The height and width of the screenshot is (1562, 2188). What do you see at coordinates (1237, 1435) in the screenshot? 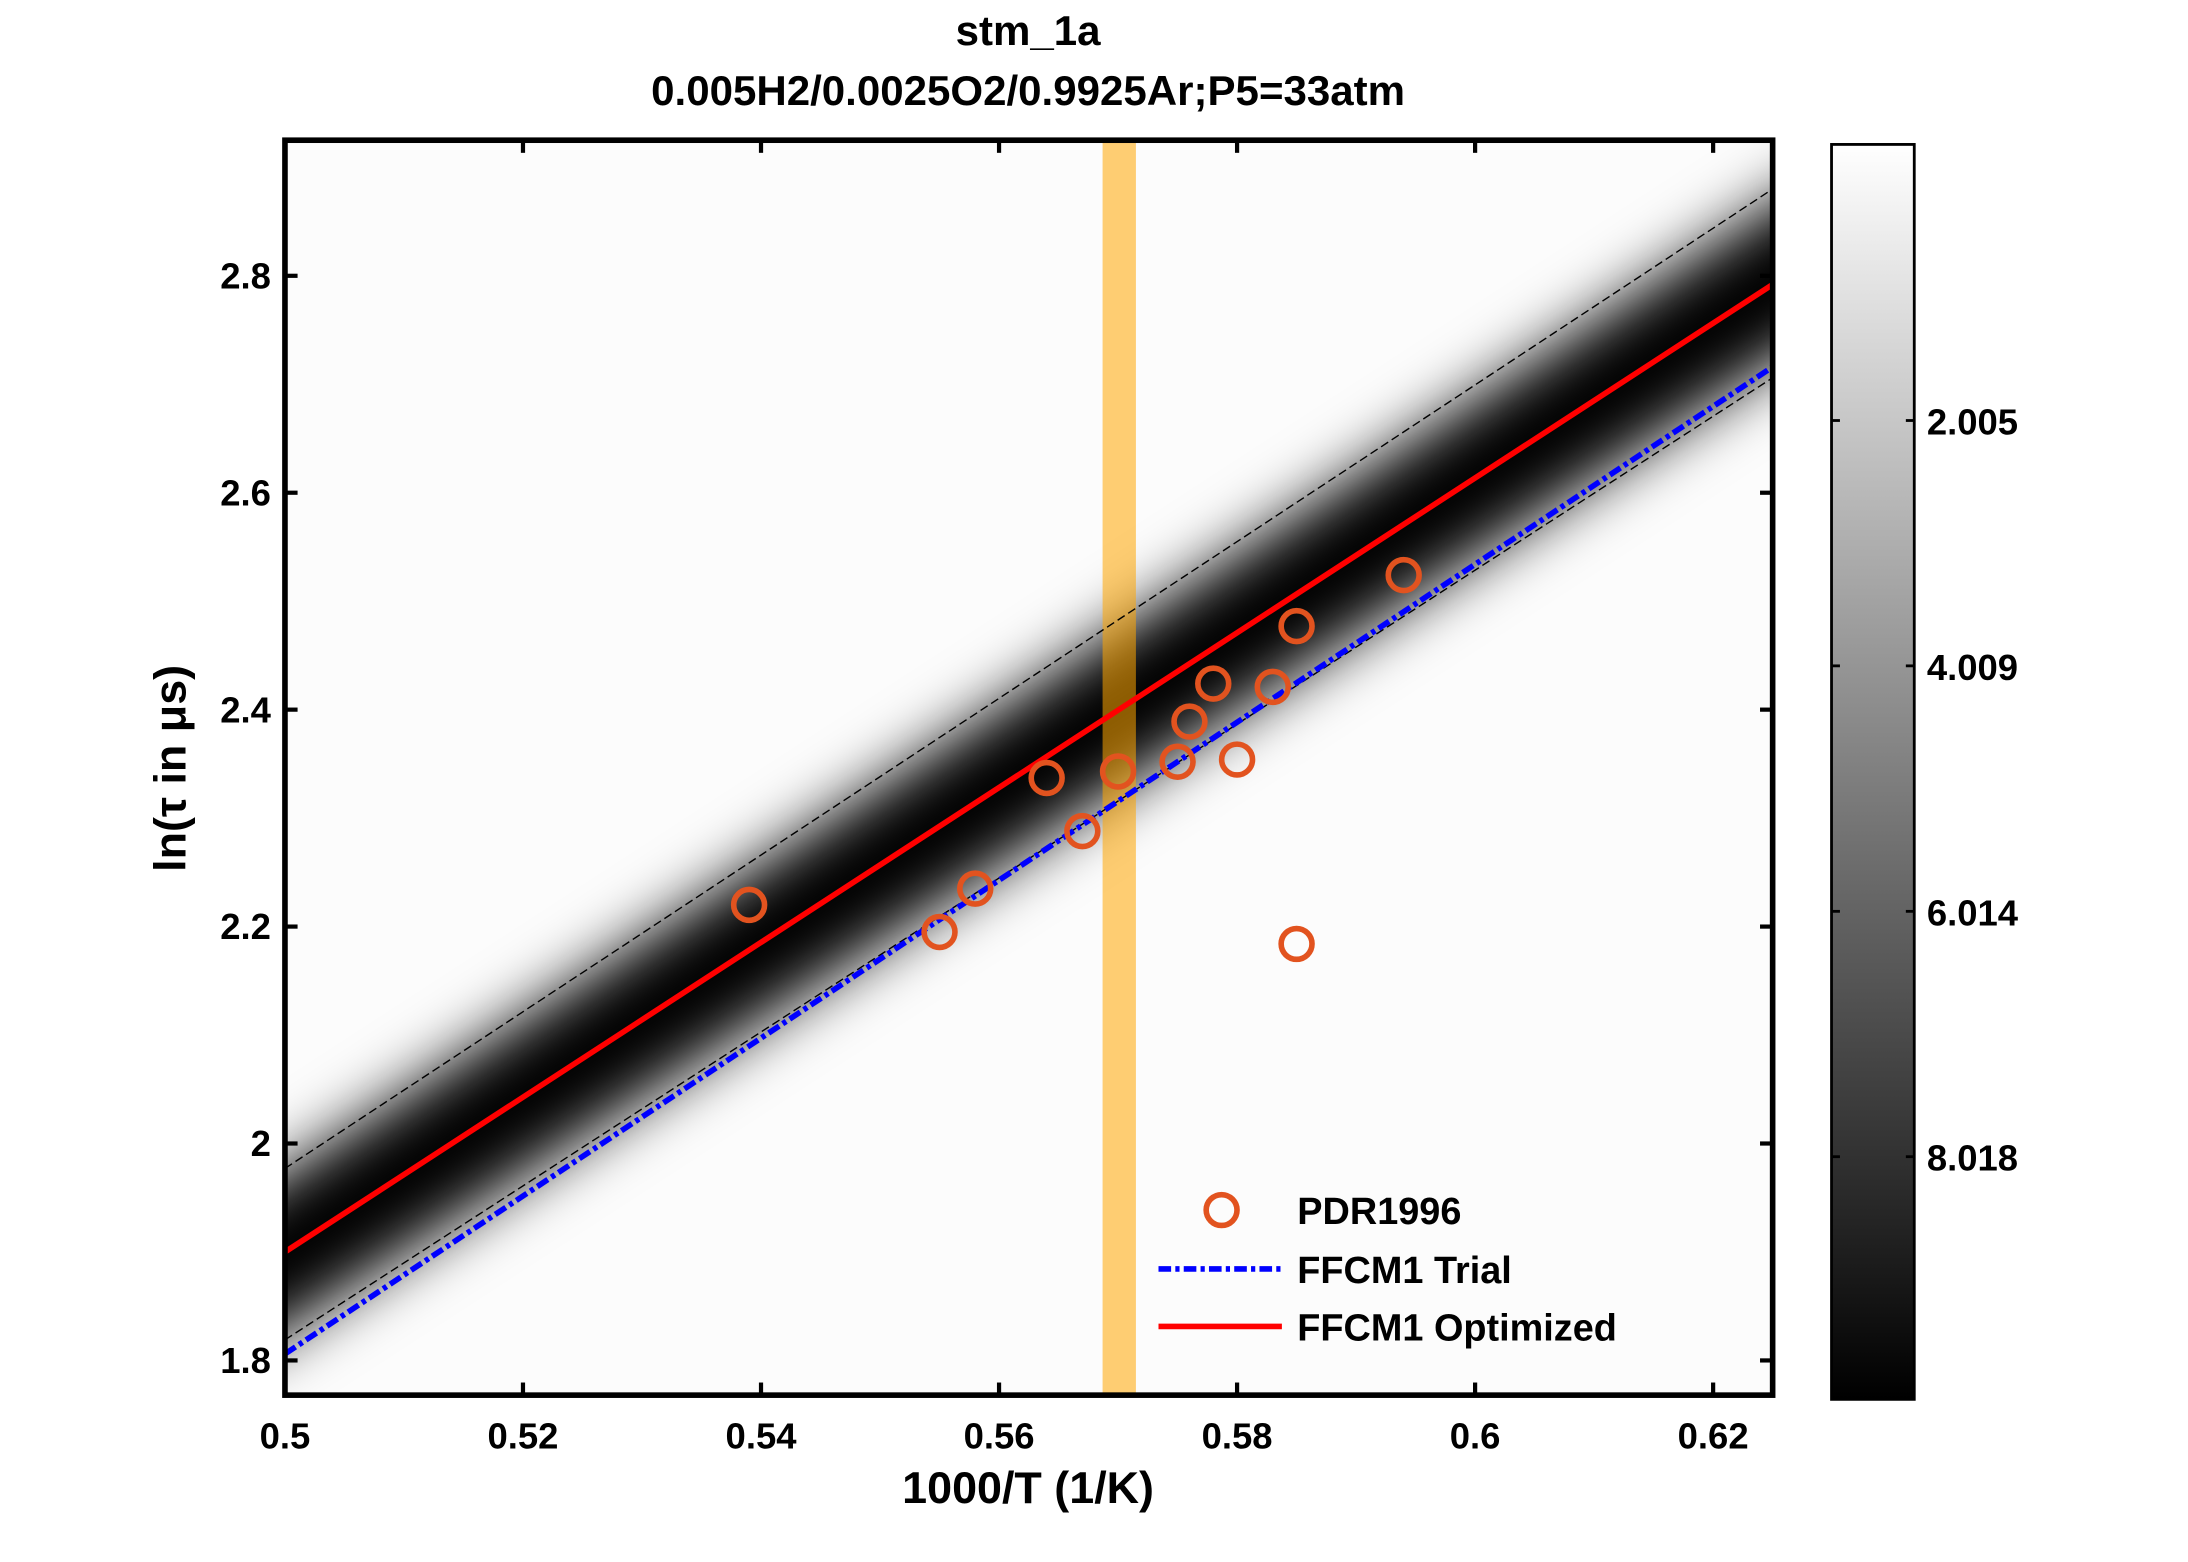
I see `x-tick-label: 0.58` at bounding box center [1237, 1435].